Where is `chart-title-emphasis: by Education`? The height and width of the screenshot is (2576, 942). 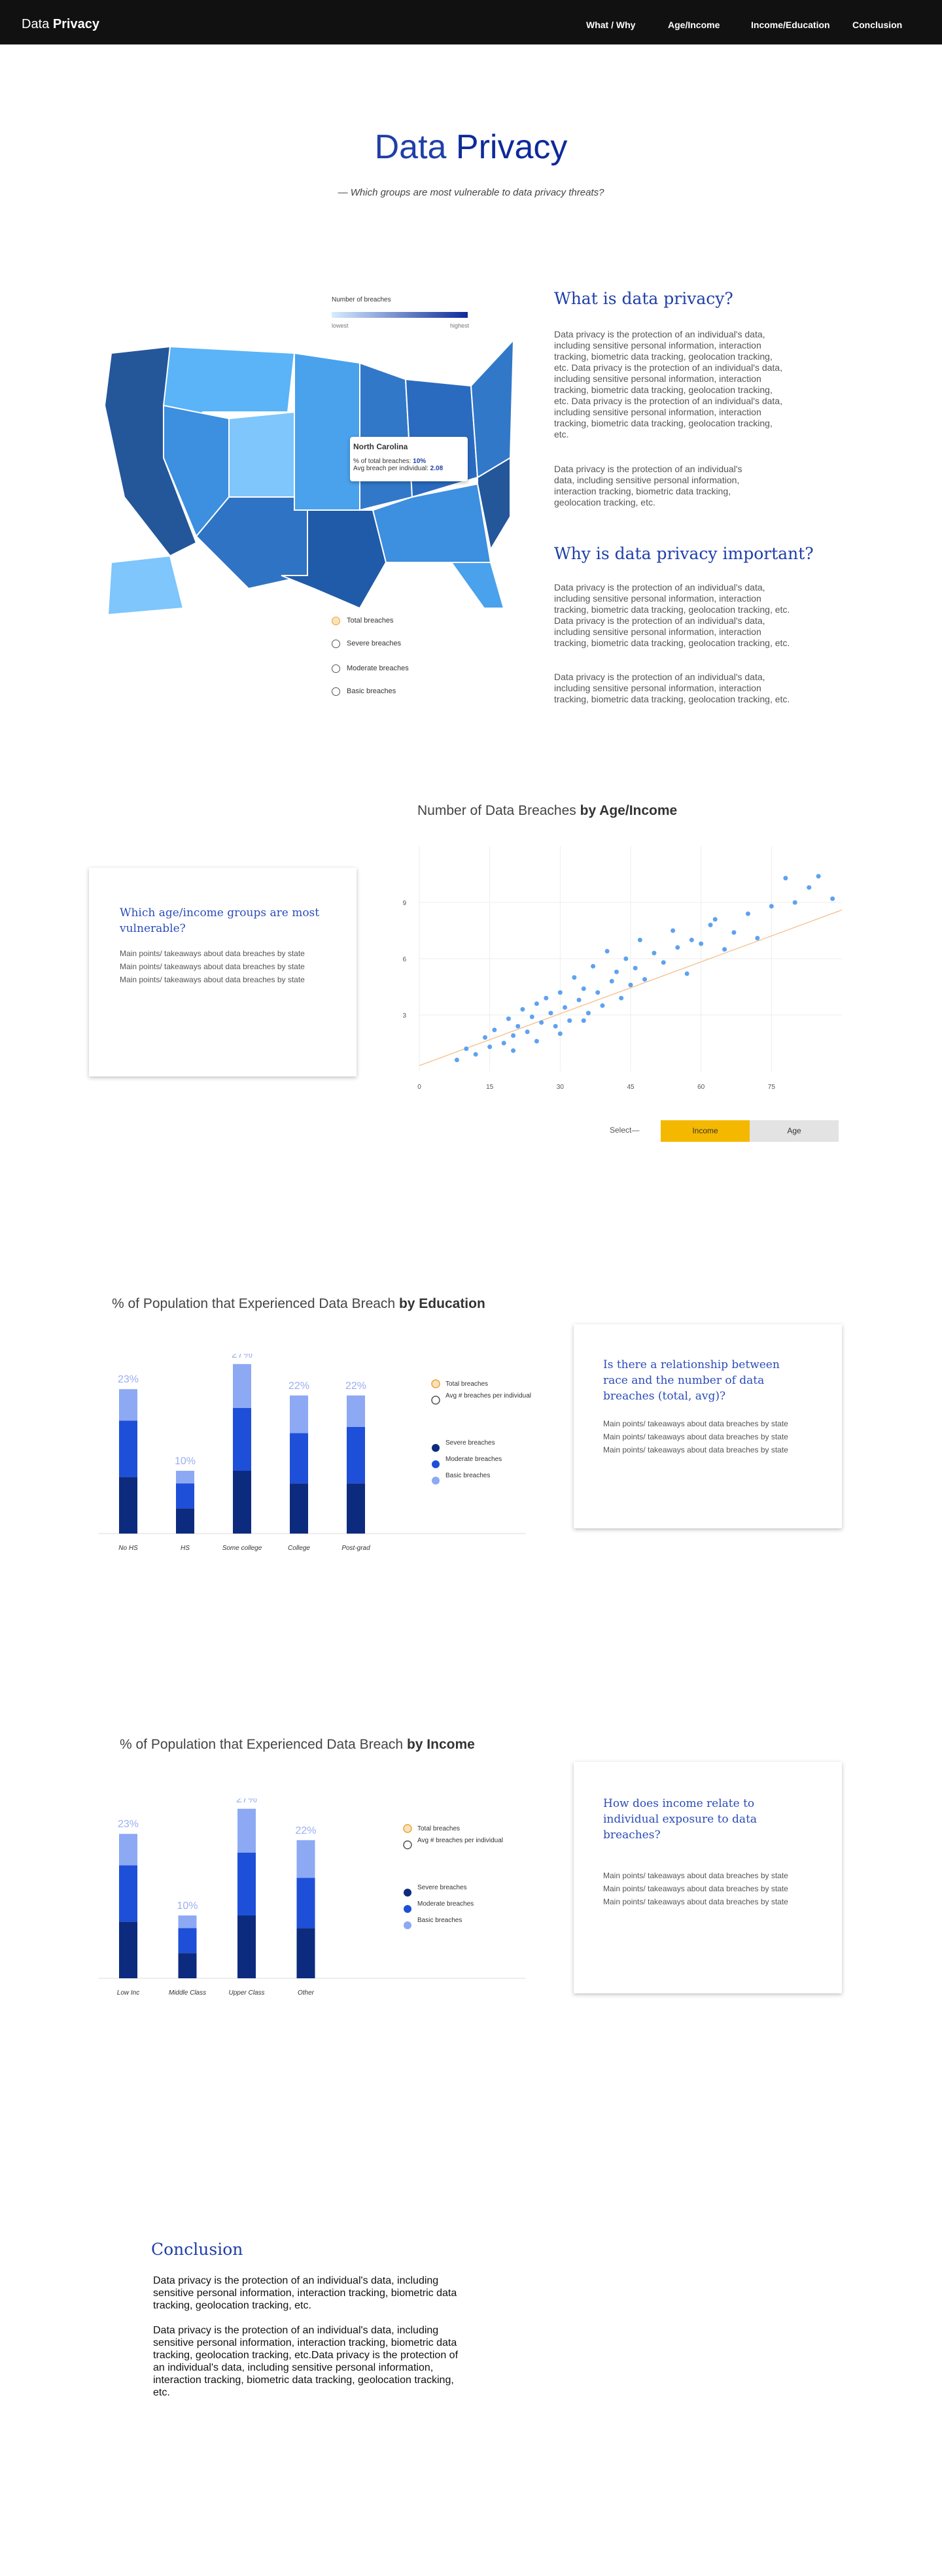
chart-title-emphasis: by Education is located at coordinates (441, 1304).